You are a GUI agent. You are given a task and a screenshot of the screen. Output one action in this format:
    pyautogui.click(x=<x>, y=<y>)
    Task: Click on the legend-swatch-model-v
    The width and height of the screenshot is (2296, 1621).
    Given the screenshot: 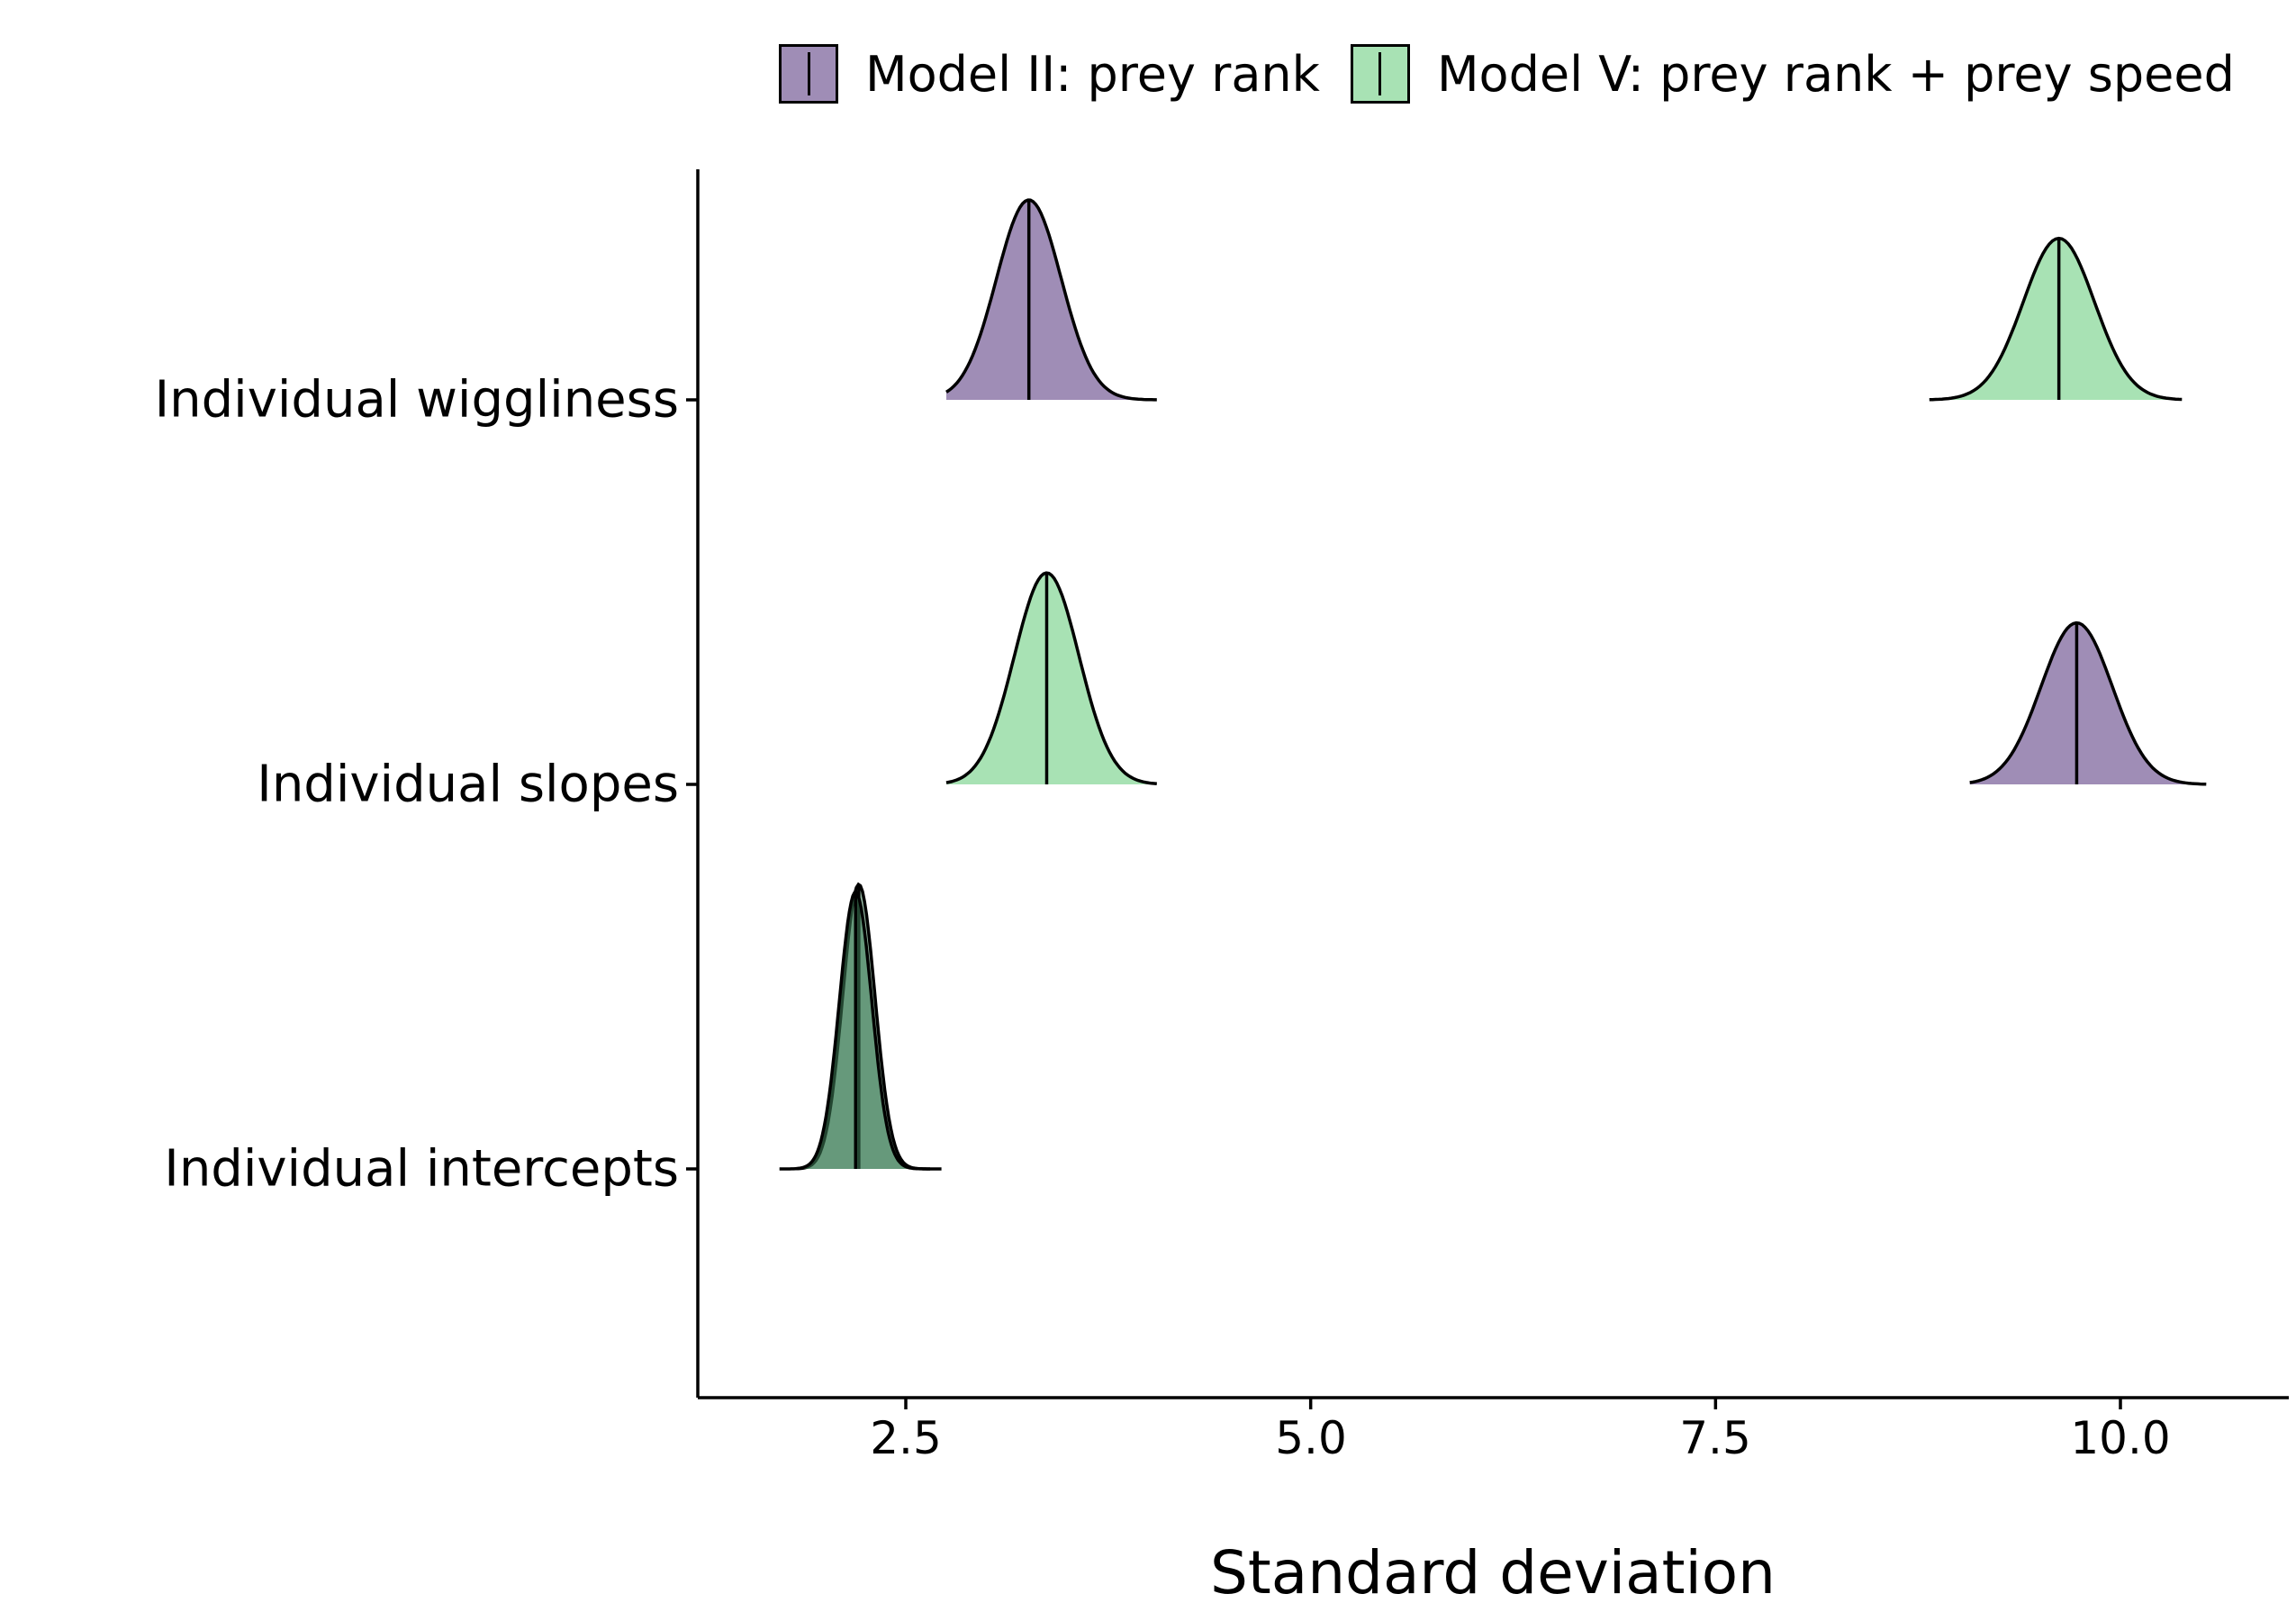 What is the action you would take?
    pyautogui.click(x=1380, y=74)
    